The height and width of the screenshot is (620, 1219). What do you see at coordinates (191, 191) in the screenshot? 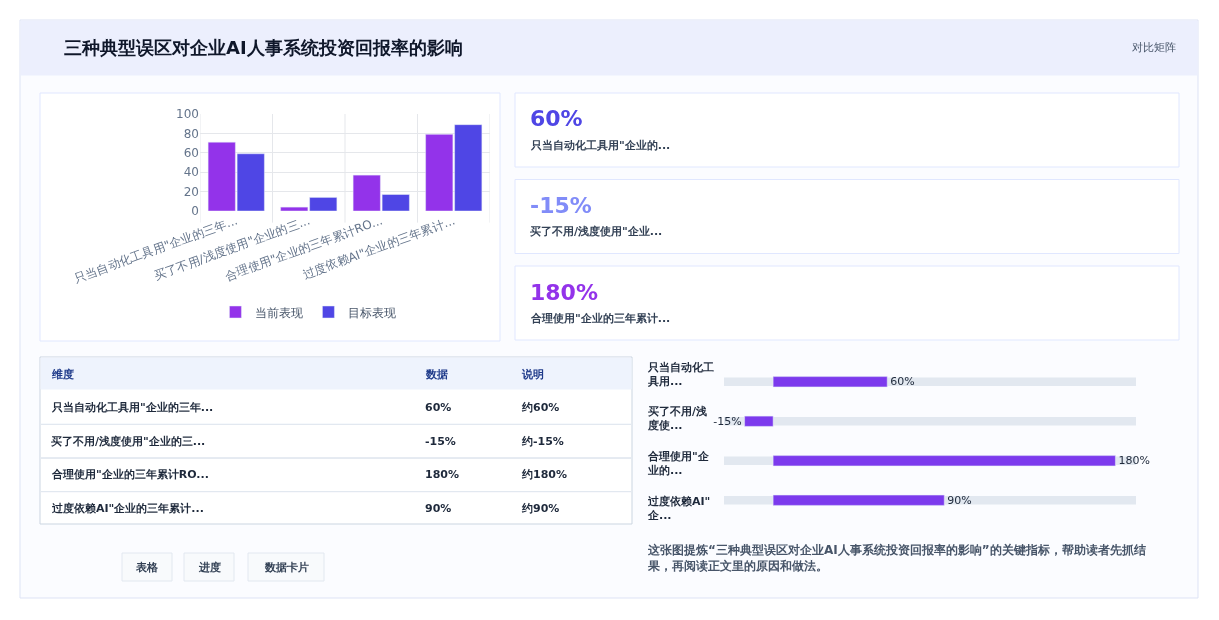
I see `y-tick-label: 20` at bounding box center [191, 191].